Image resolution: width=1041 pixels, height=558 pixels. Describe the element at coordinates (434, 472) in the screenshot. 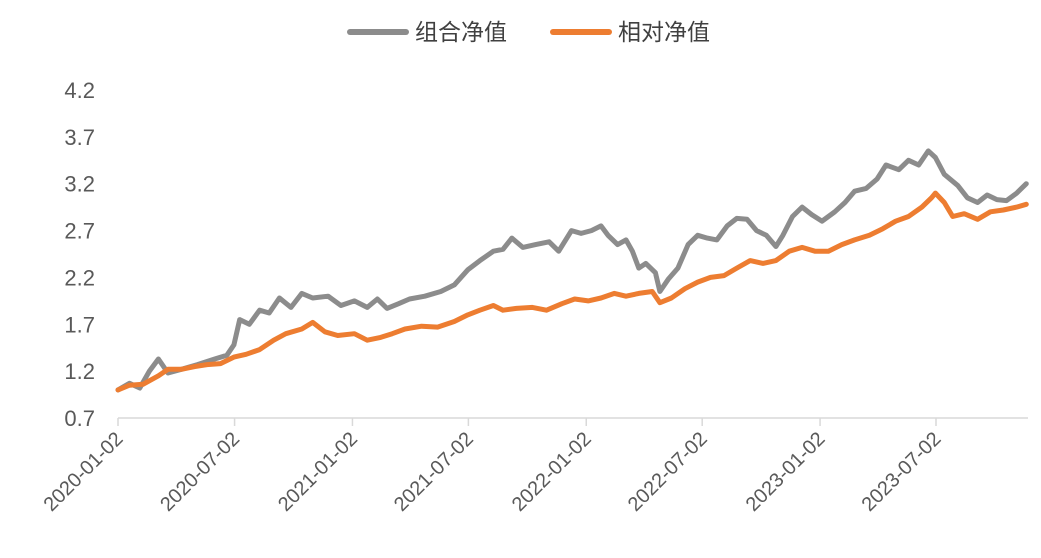

I see `x-tick-label: 2021-07-02` at that location.